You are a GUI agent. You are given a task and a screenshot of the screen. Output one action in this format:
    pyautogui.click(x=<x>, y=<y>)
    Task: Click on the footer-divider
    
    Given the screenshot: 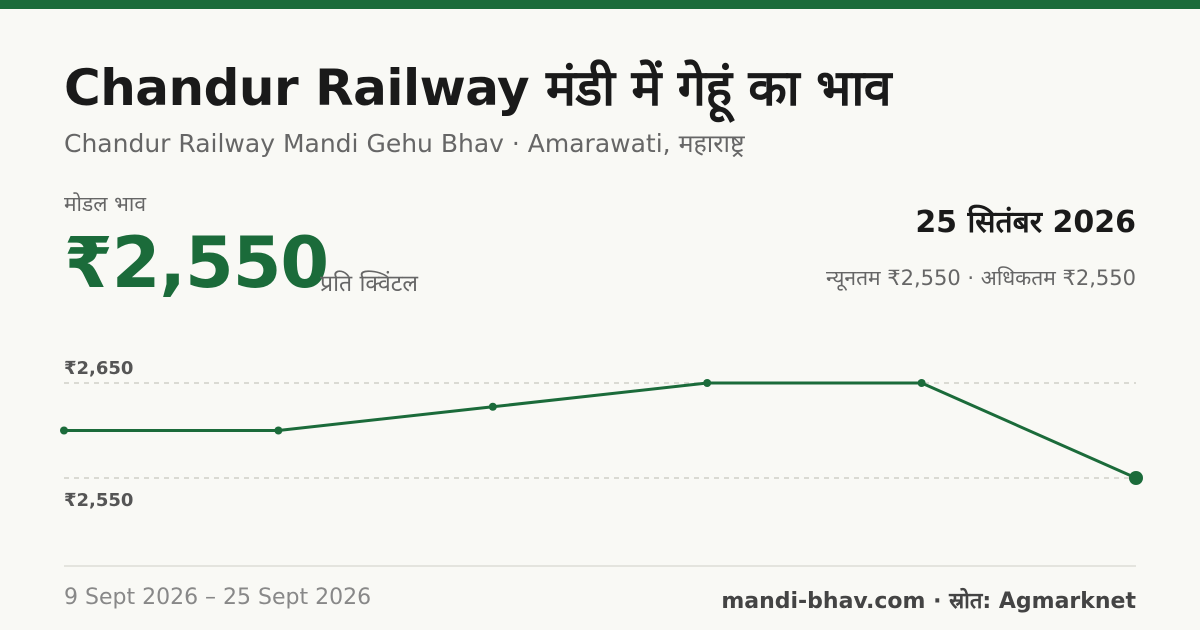 What is the action you would take?
    pyautogui.click(x=600, y=566)
    